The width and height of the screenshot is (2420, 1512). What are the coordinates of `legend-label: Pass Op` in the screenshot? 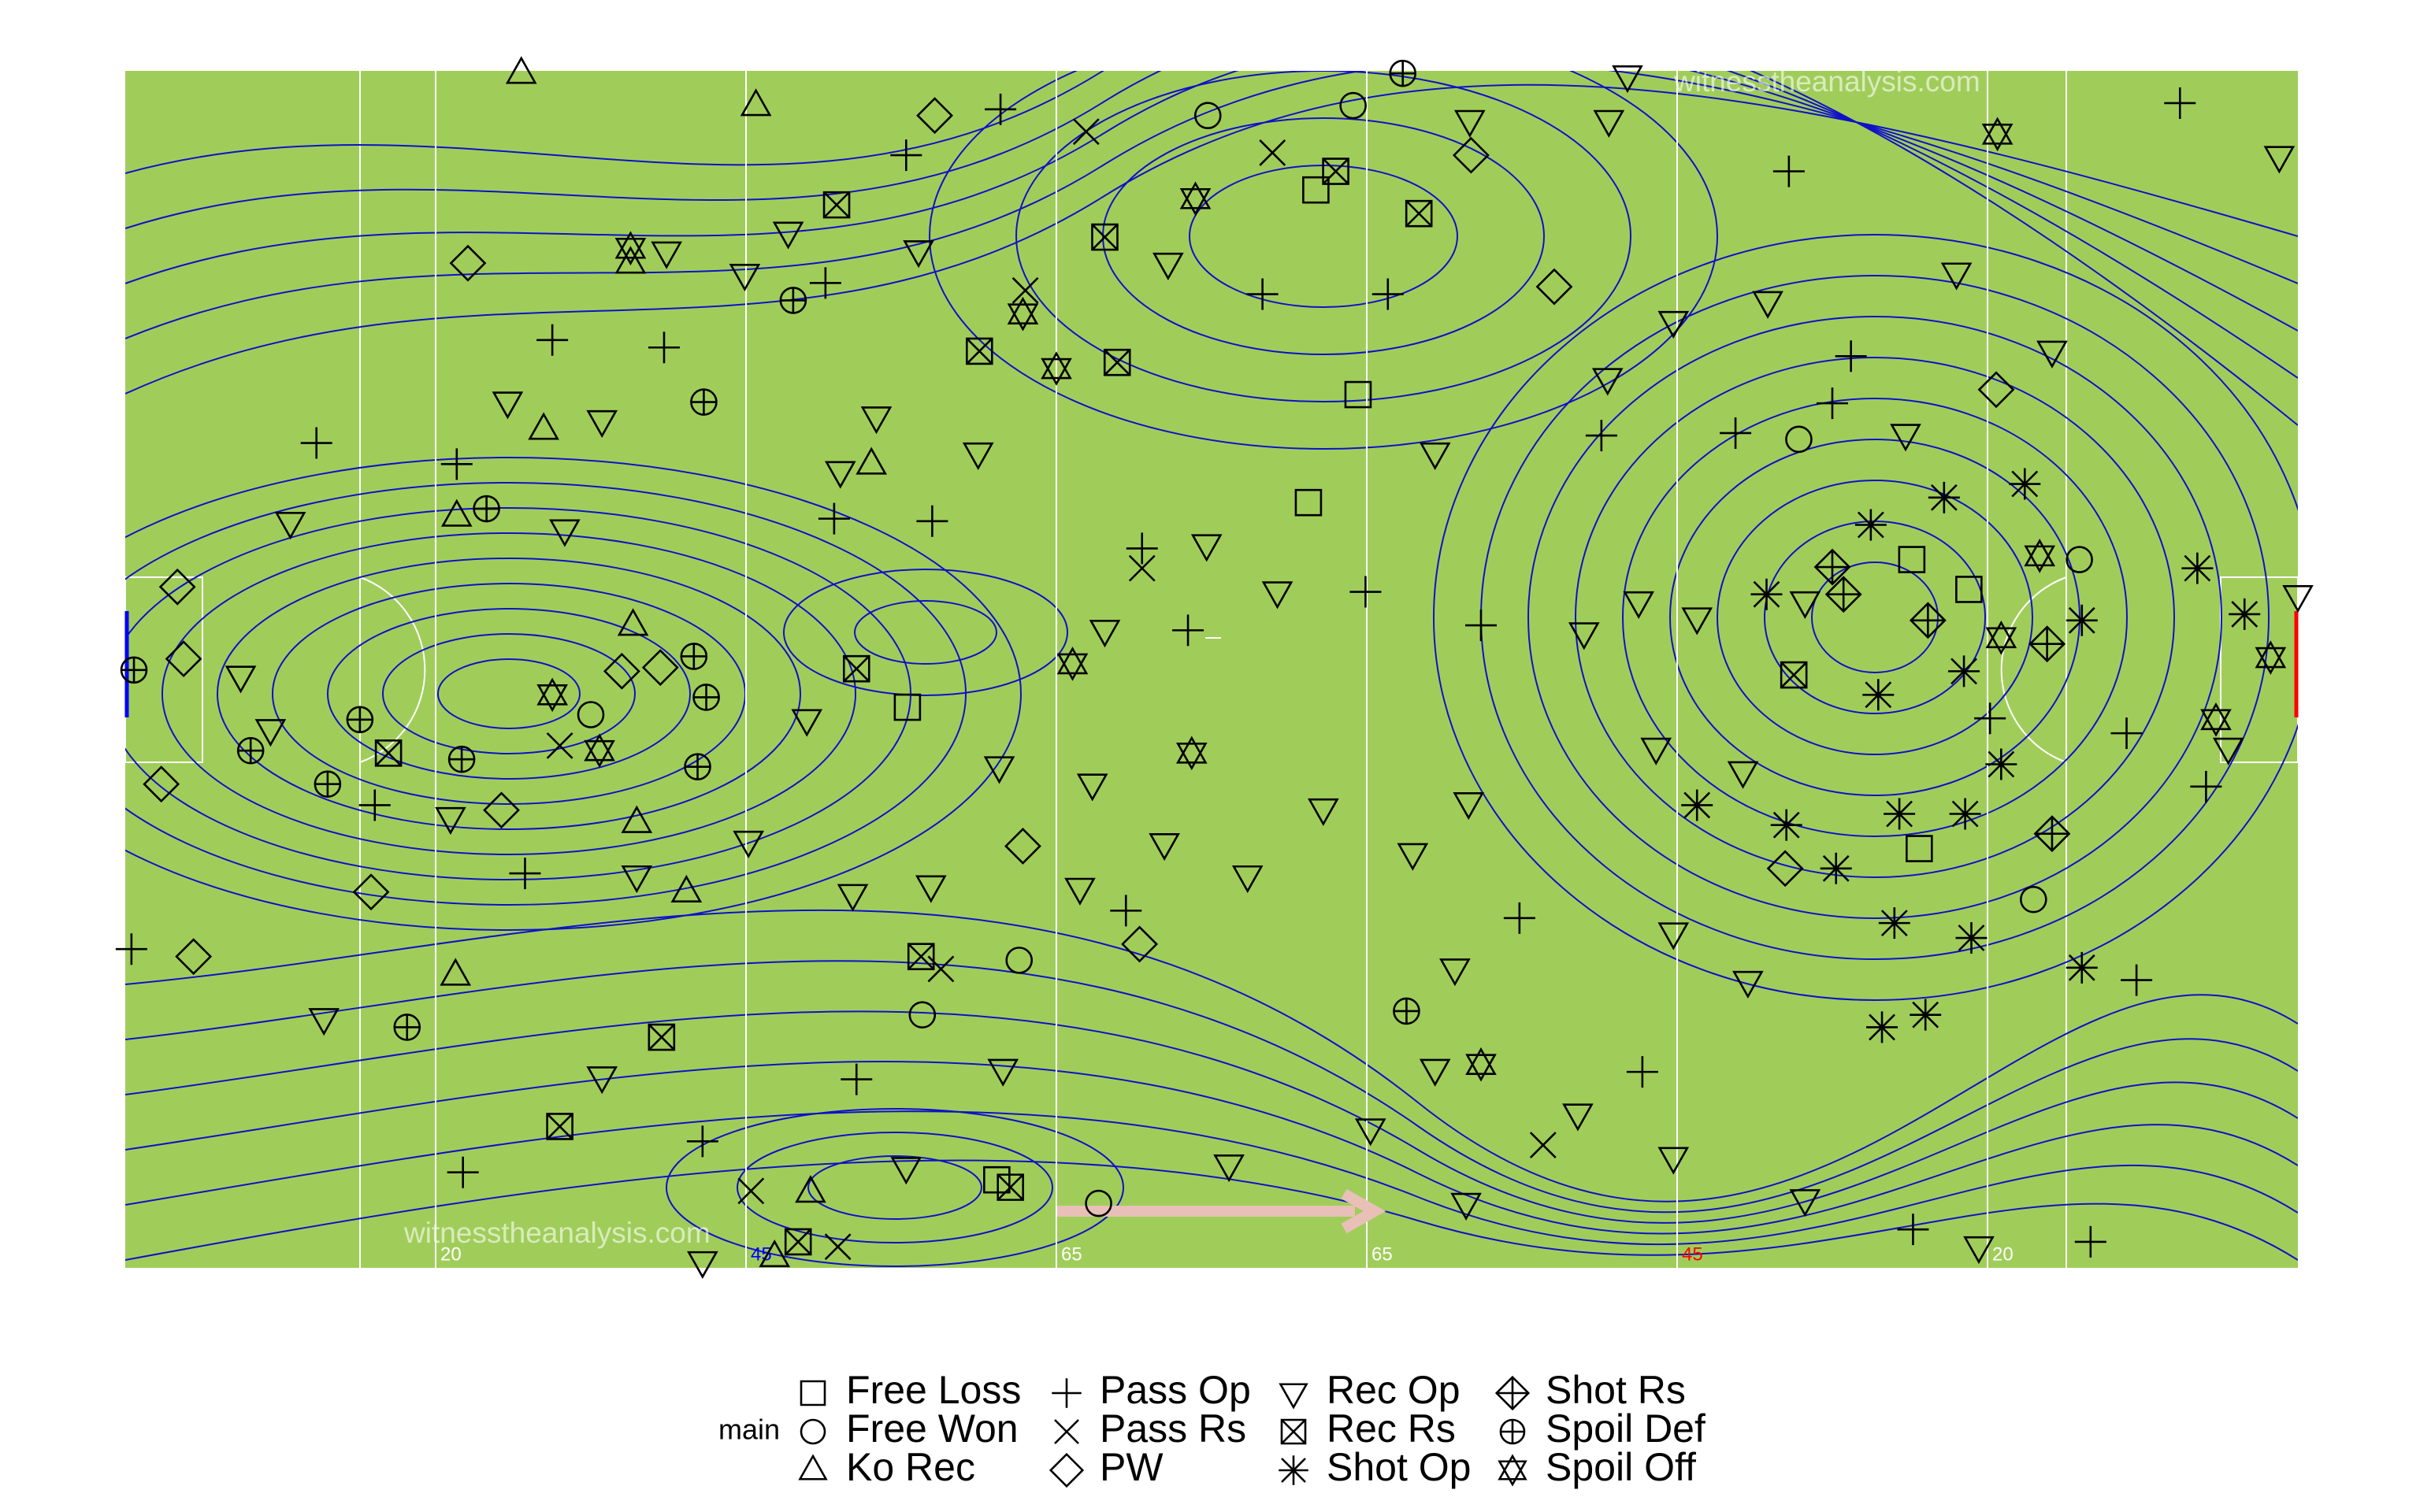 It's located at (1175, 1390).